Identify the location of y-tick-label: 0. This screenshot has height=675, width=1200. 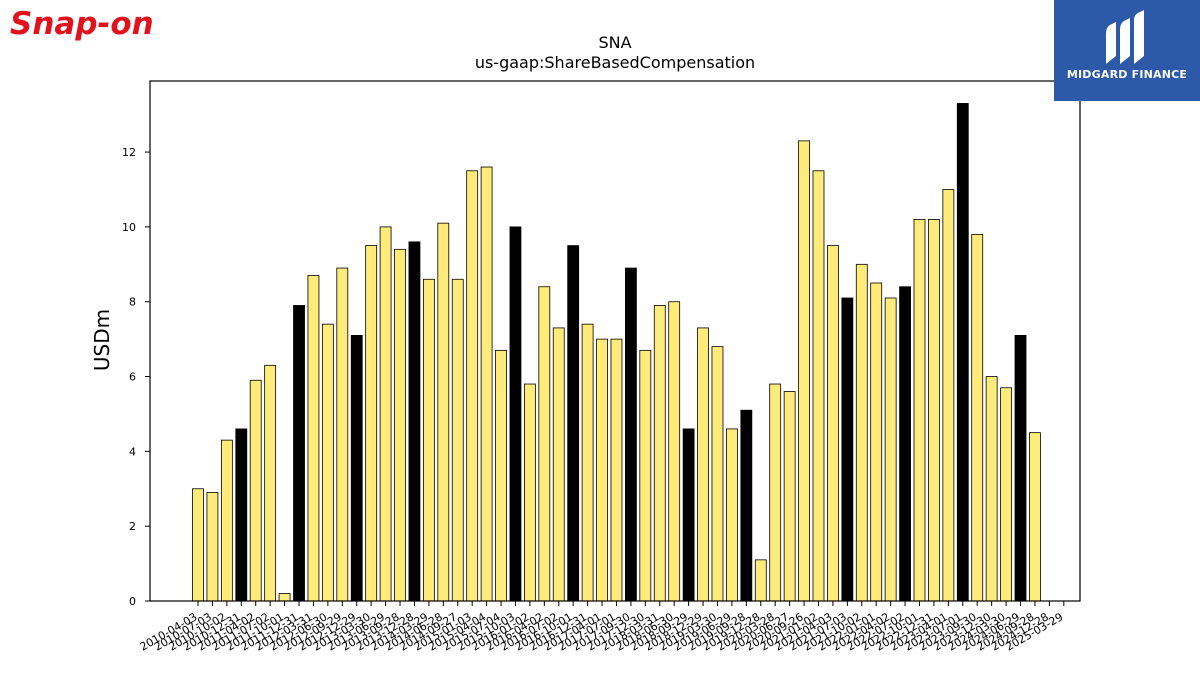
(132, 601).